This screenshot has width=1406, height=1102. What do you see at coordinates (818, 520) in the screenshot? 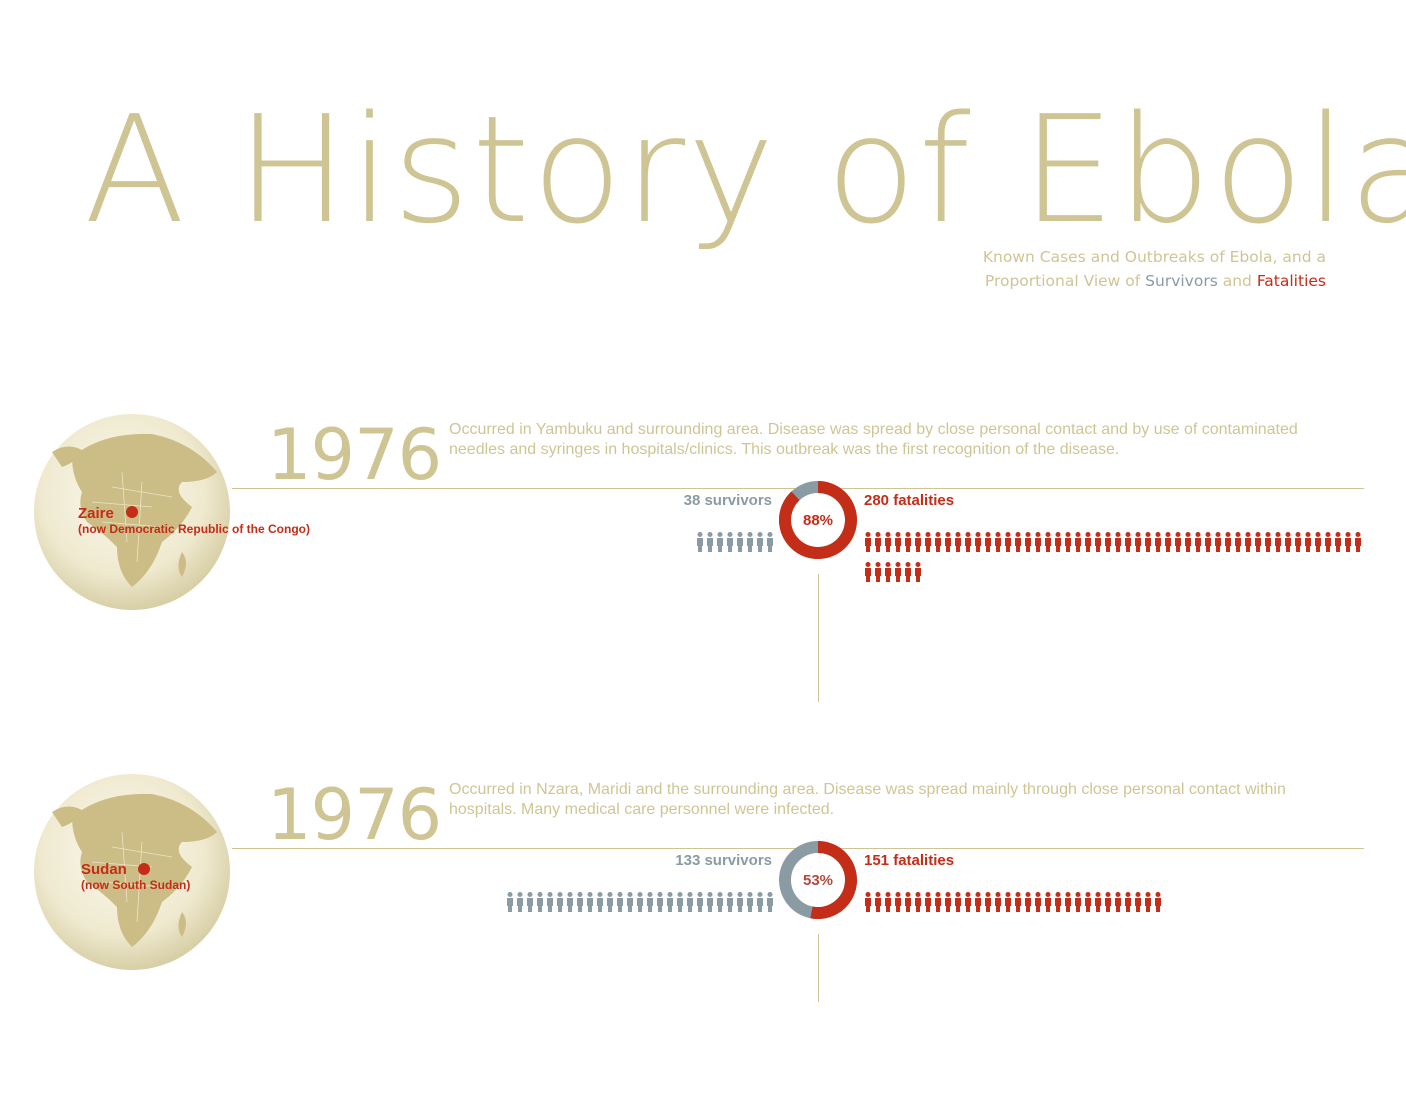
I see `fatality-rate-label: 88%` at bounding box center [818, 520].